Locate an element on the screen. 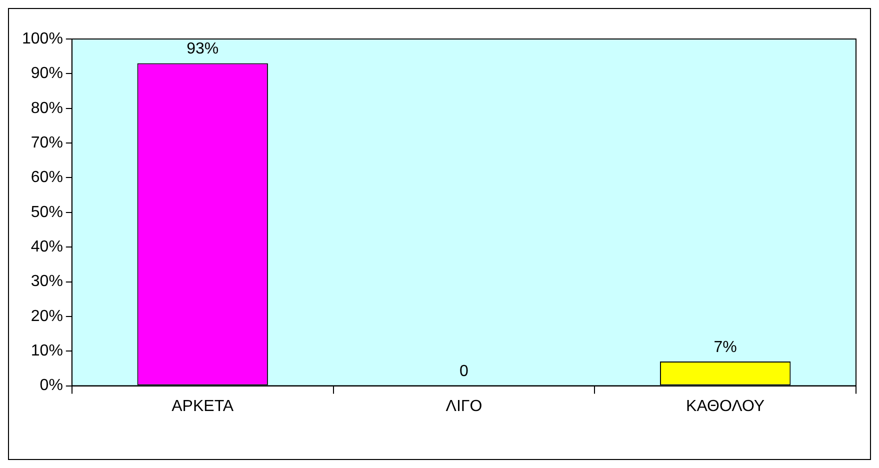 The image size is (879, 468). y-tick-label: 80% is located at coordinates (46, 108).